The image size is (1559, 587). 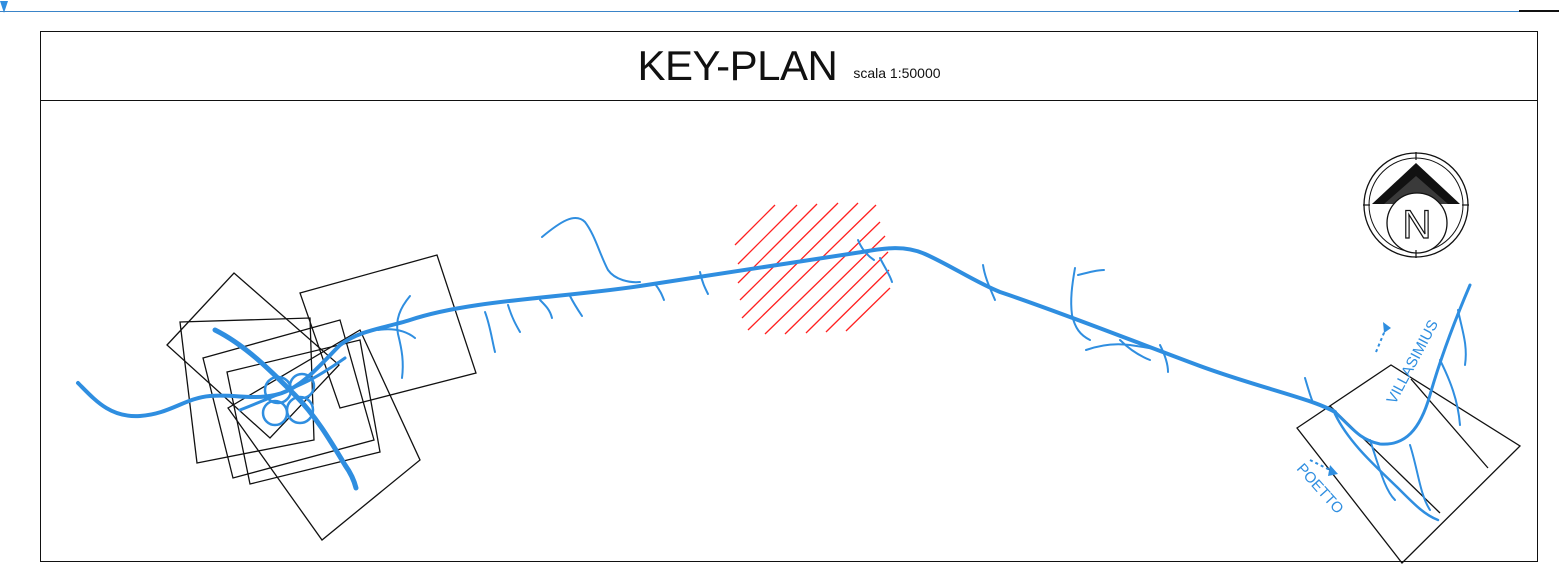 I want to click on north-letter: N, so click(x=1417, y=225).